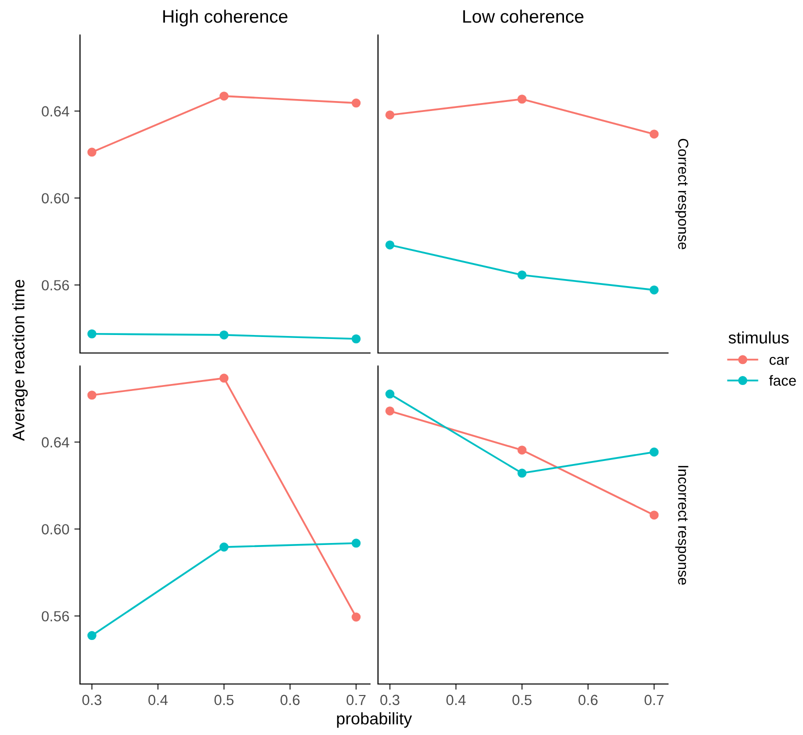  Describe the element at coordinates (681, 194) in the screenshot. I see `text: Correct response` at that location.